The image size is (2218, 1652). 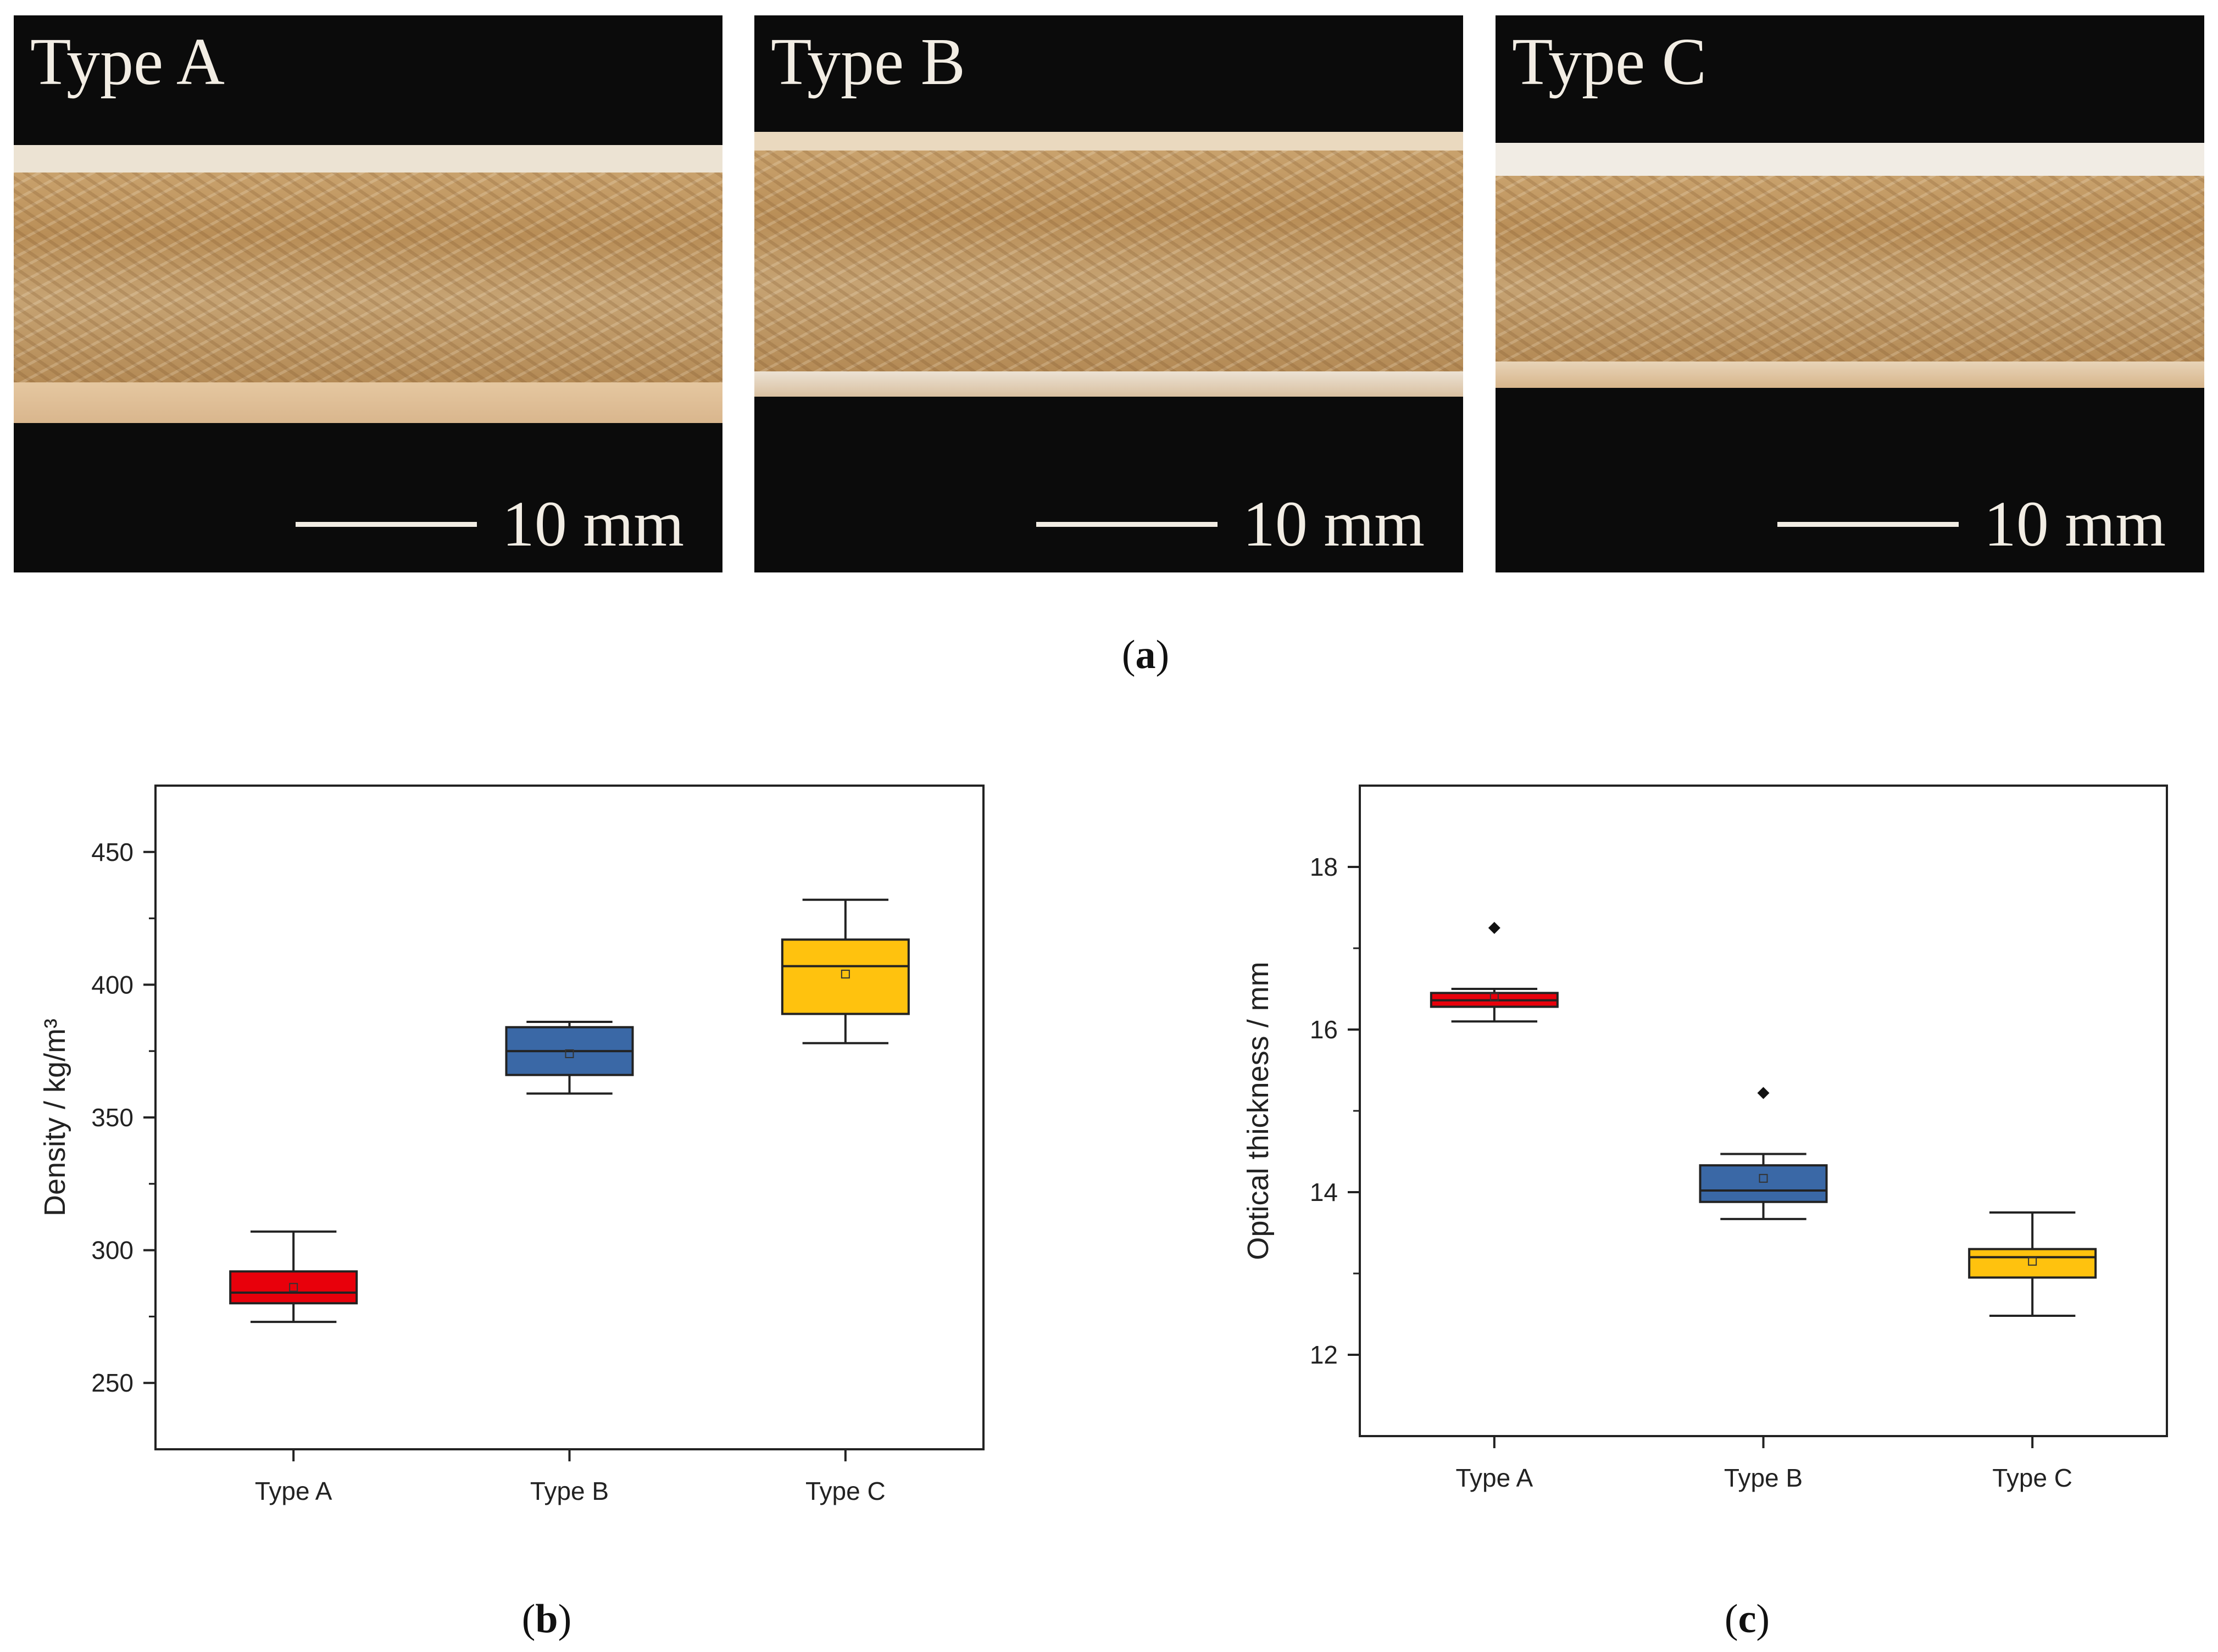 I want to click on box-type-a, so click(x=293, y=1288).